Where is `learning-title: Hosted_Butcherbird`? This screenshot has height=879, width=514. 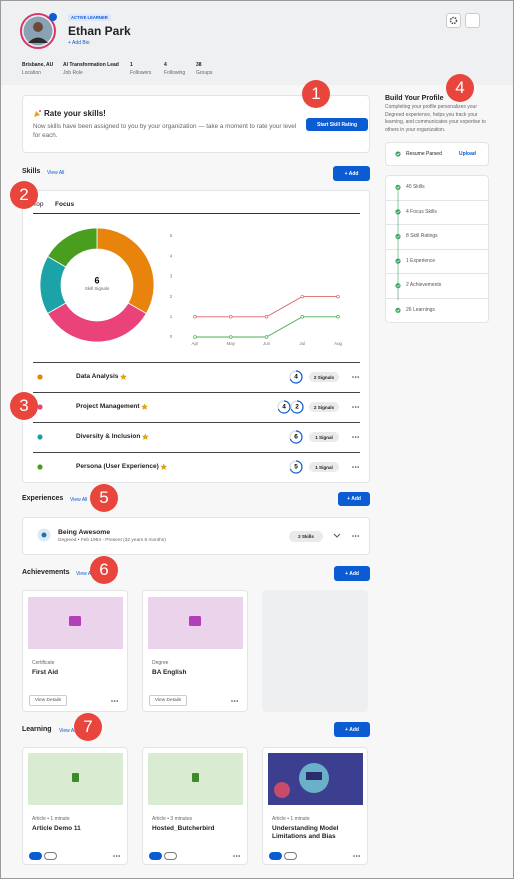 learning-title: Hosted_Butcherbird is located at coordinates (183, 828).